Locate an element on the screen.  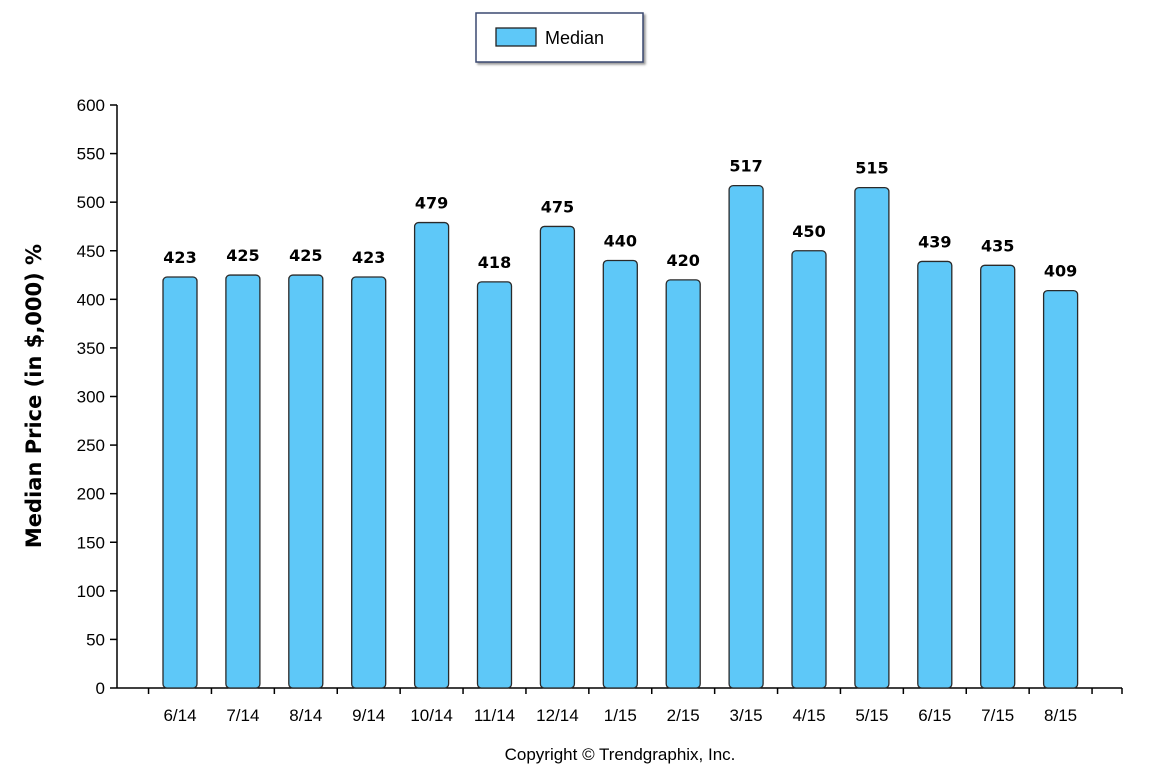
x-tick-label: 8/15 is located at coordinates (1060, 715).